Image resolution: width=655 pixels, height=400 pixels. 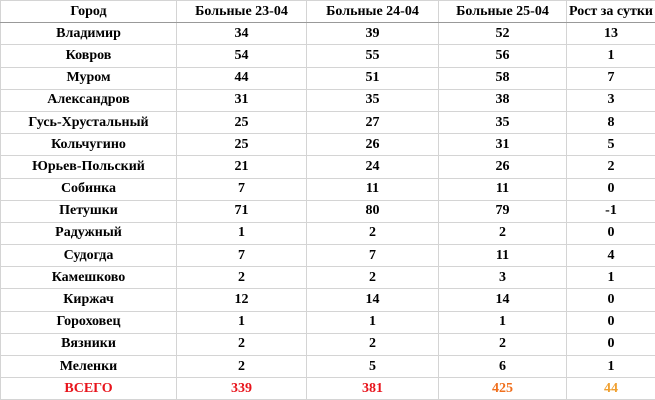 What do you see at coordinates (610, 122) in the screenshot?
I see `number-cell: 8` at bounding box center [610, 122].